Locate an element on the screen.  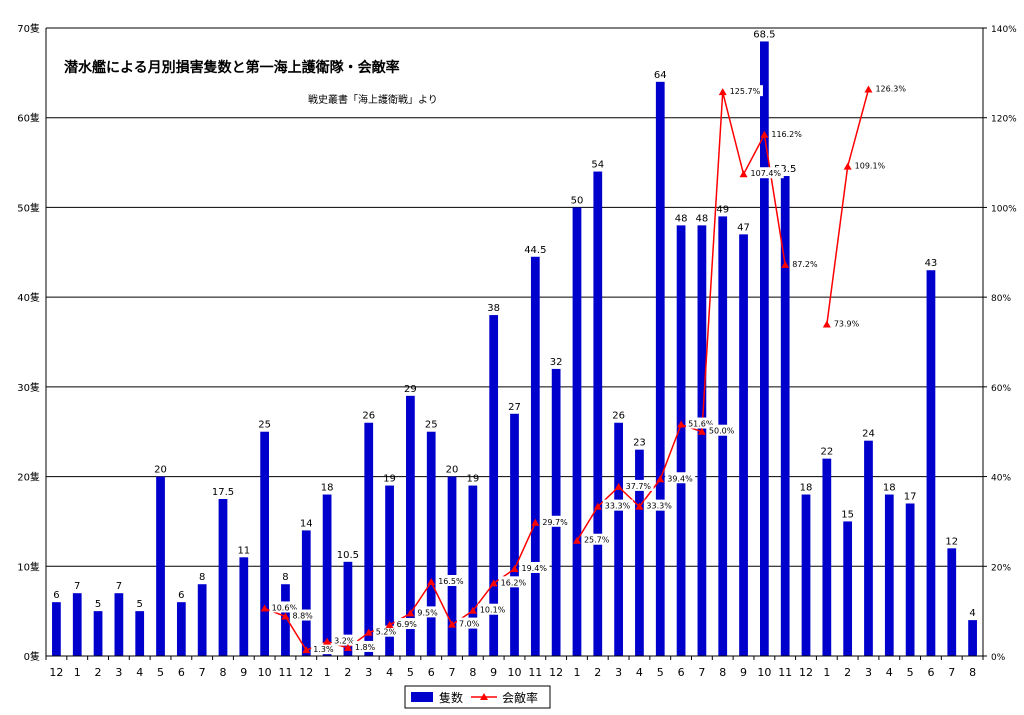
rate-value-label: 126.3% is located at coordinates (890, 88).